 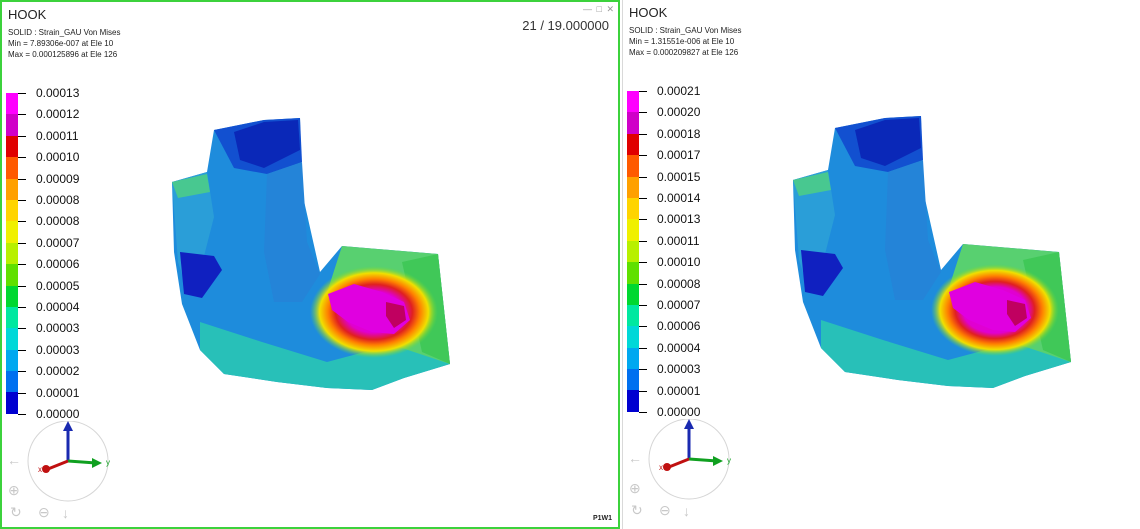 I want to click on legend-label: 0.00001, so click(x=58, y=392).